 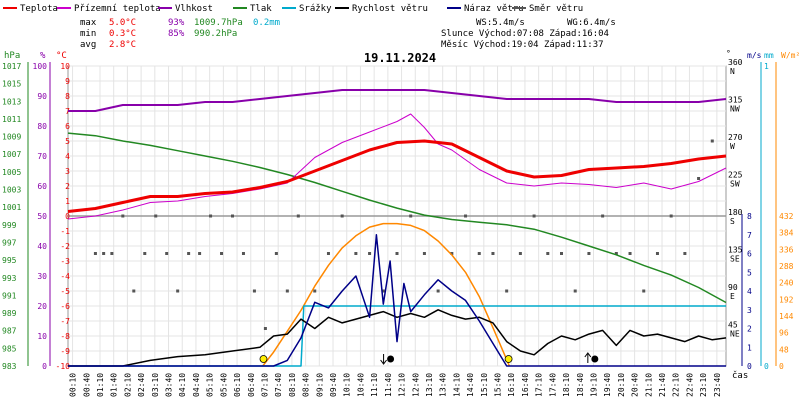 What do you see at coordinates (176, 23) in the screenshot?
I see `stats-max-hum: 93%` at bounding box center [176, 23].